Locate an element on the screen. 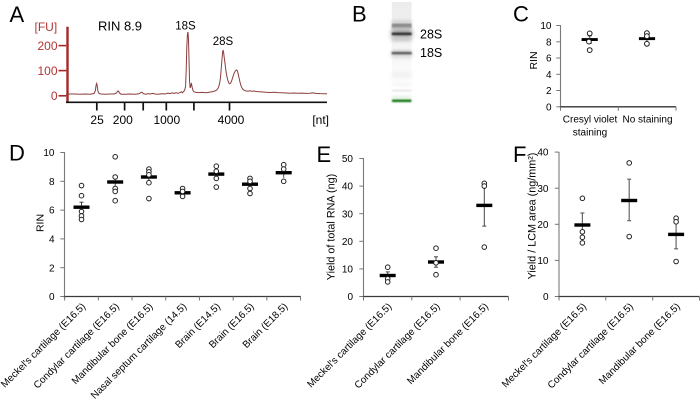 The image size is (700, 400). svg-text: 4000 is located at coordinates (231, 120).